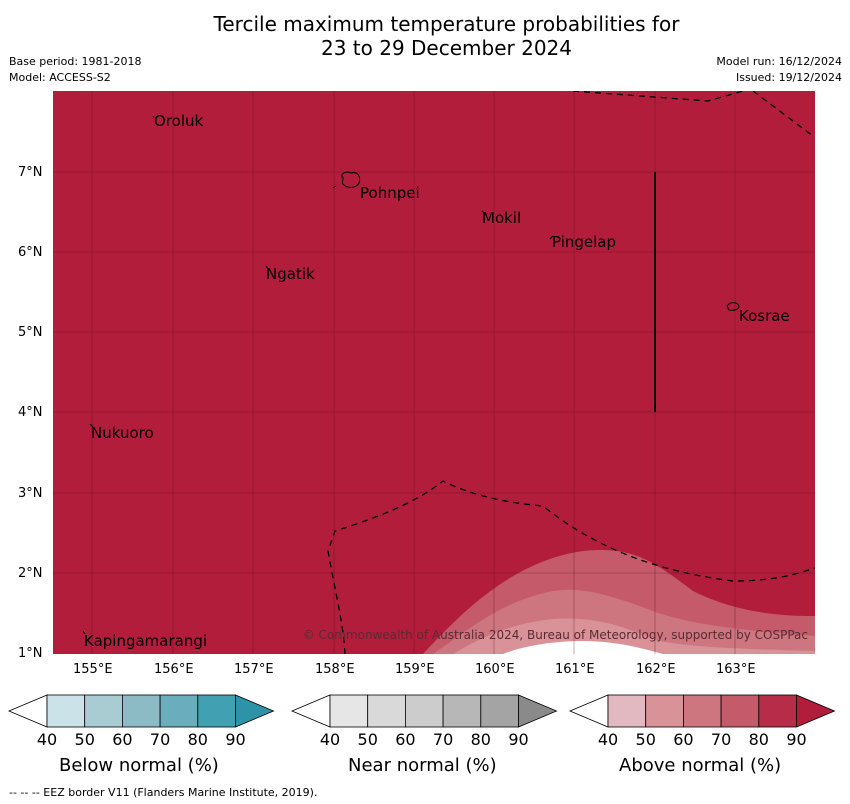 The height and width of the screenshot is (804, 850). What do you see at coordinates (658, 96) in the screenshot?
I see `eez-border-north` at bounding box center [658, 96].